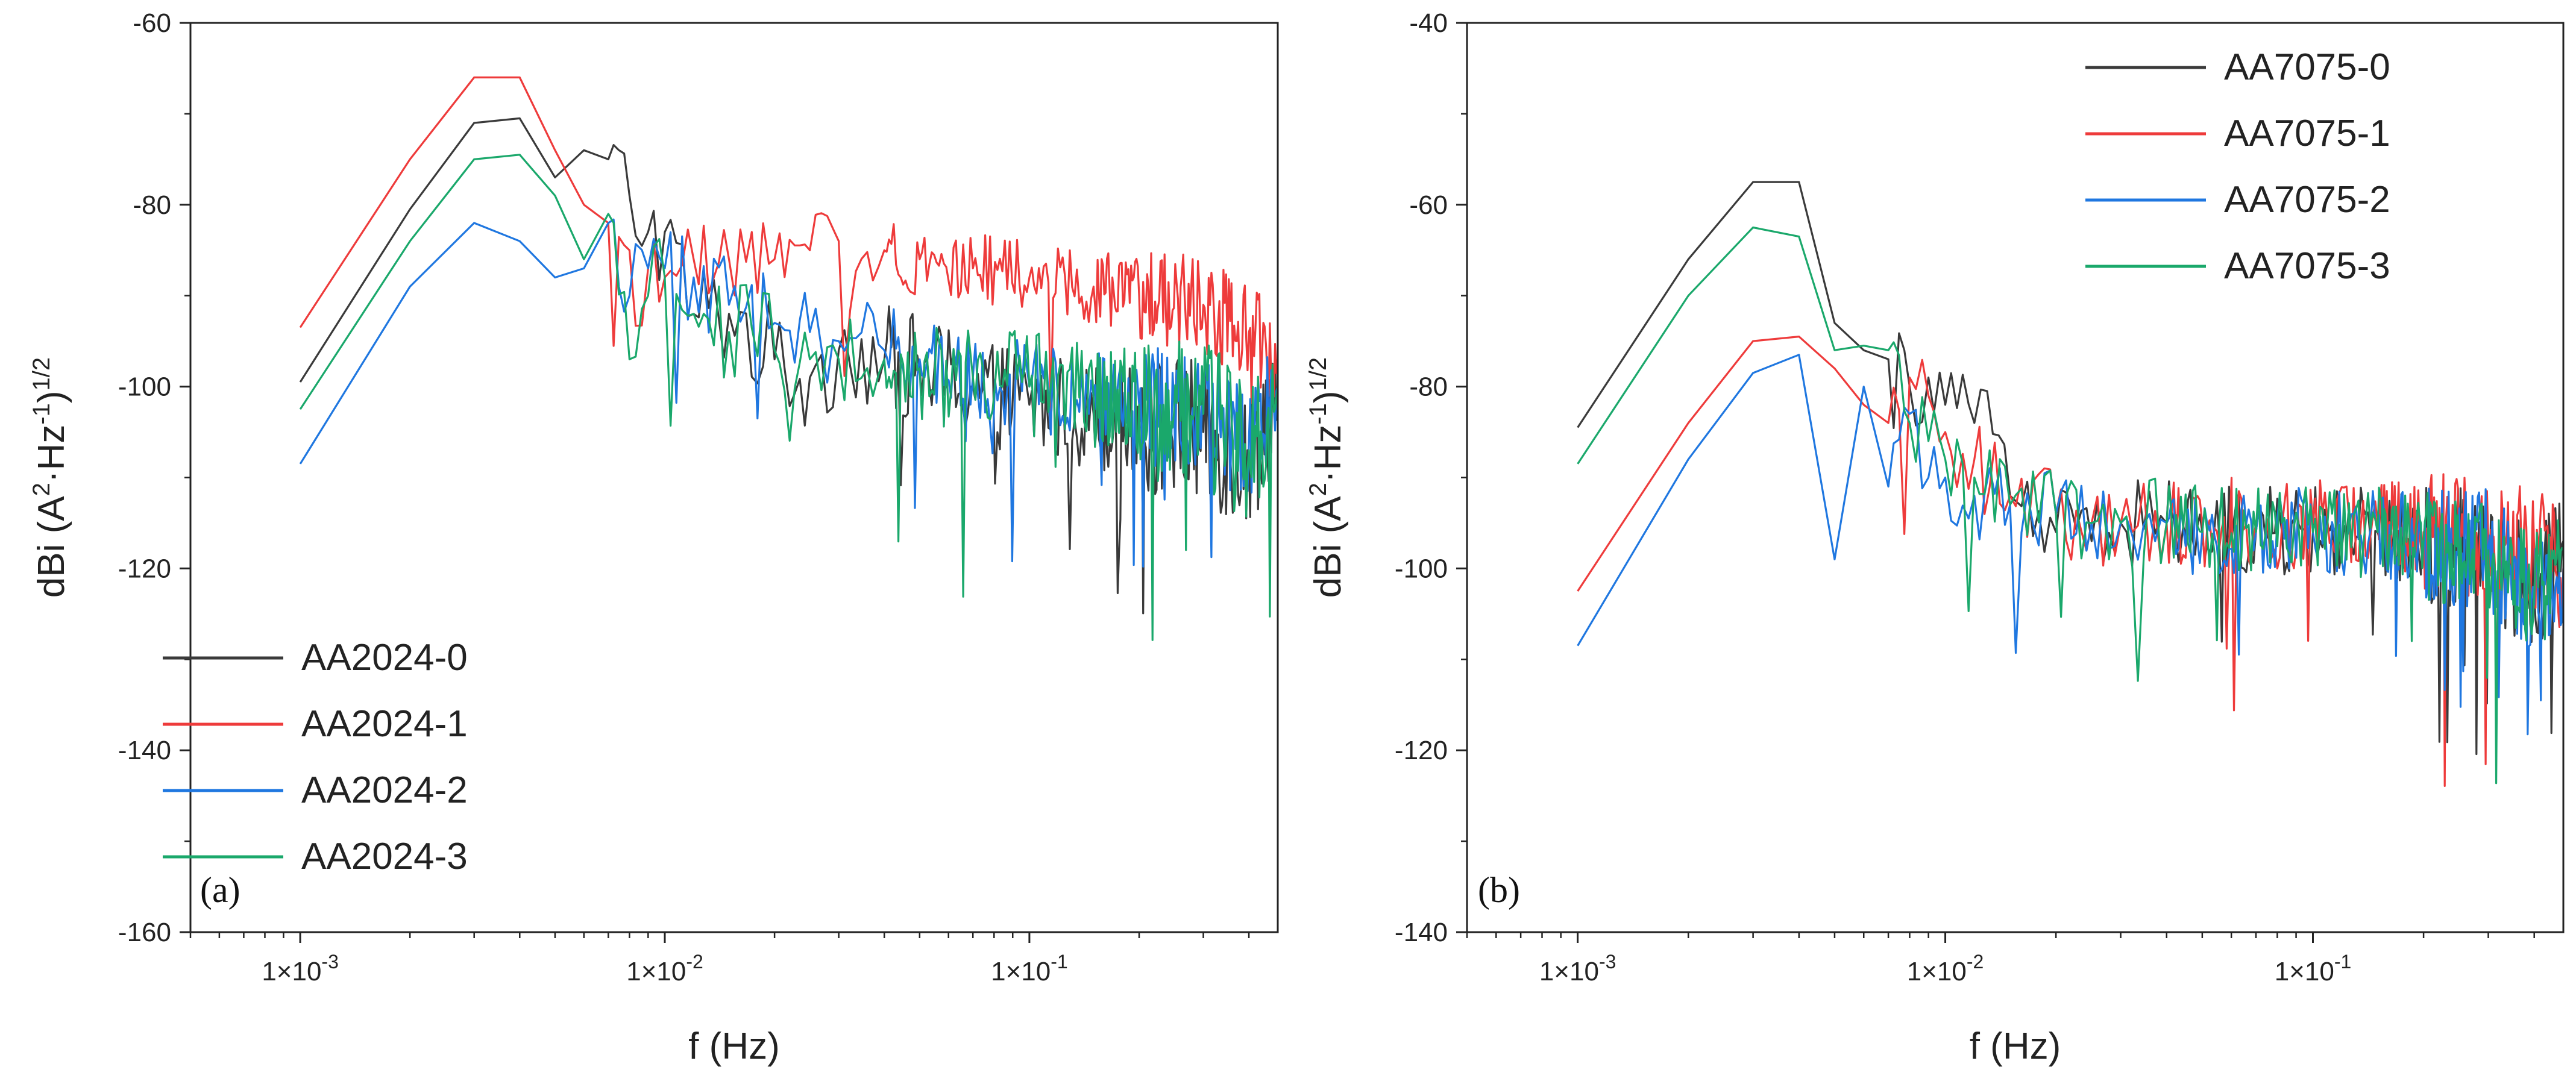 This screenshot has width=2576, height=1087. Describe the element at coordinates (384, 856) in the screenshot. I see `legend-entry: AA2024-3` at that location.